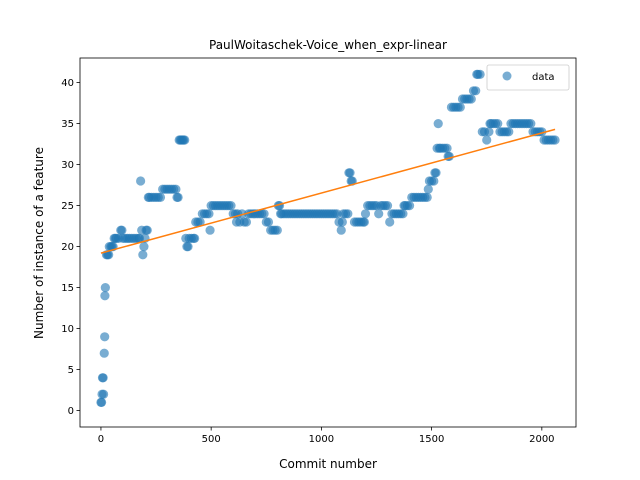 Image resolution: width=640 pixels, height=480 pixels. What do you see at coordinates (67, 165) in the screenshot?
I see `y-tick-label-30: 30` at bounding box center [67, 165].